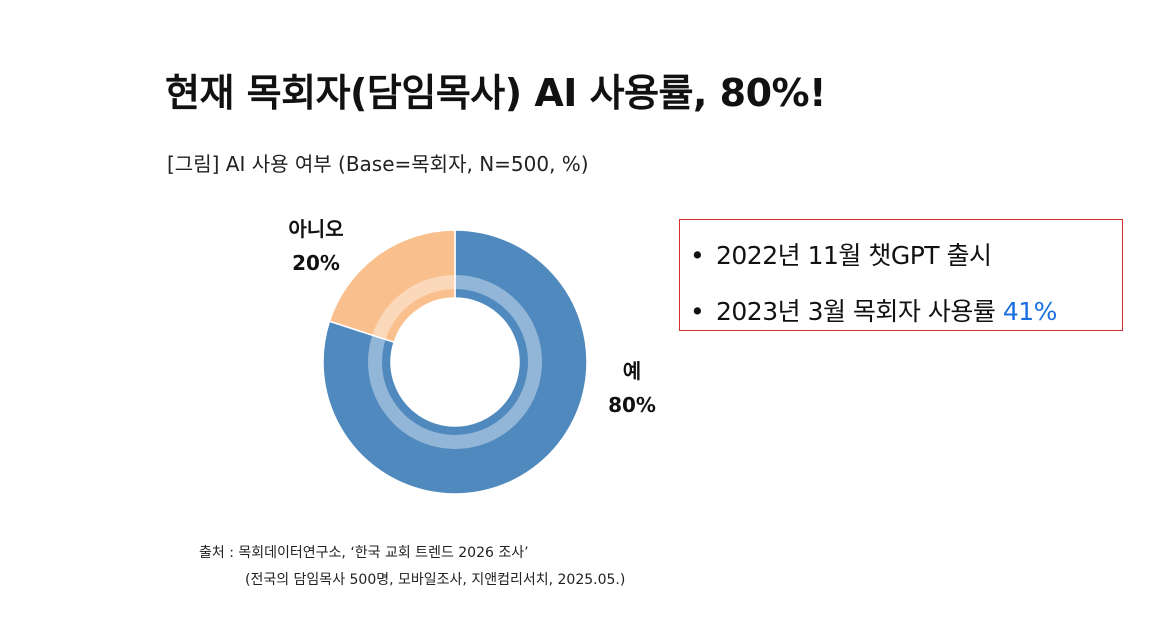 This screenshot has height=623, width=1170. What do you see at coordinates (854, 255) in the screenshot?
I see `info-item-text: 2022년 11월 챗GPT 출시` at bounding box center [854, 255].